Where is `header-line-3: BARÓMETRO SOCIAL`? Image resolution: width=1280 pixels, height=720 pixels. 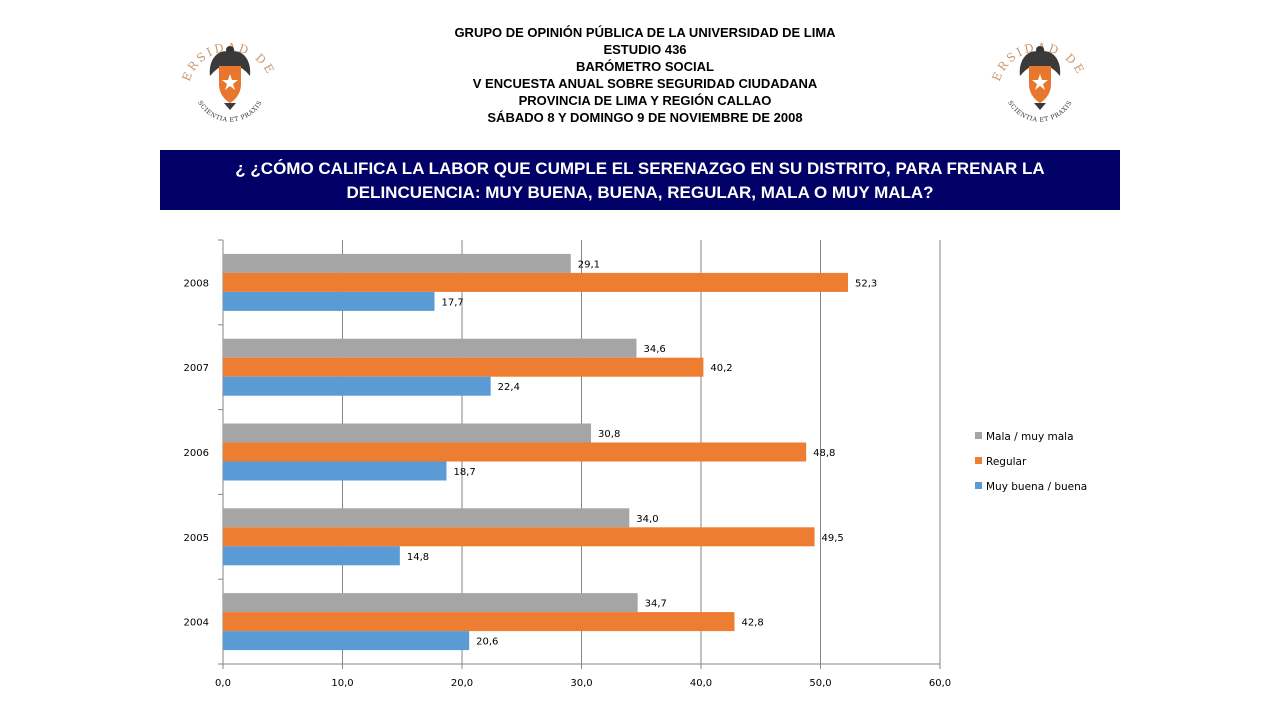
header-line-3: BARÓMETRO SOCIAL is located at coordinates (645, 66).